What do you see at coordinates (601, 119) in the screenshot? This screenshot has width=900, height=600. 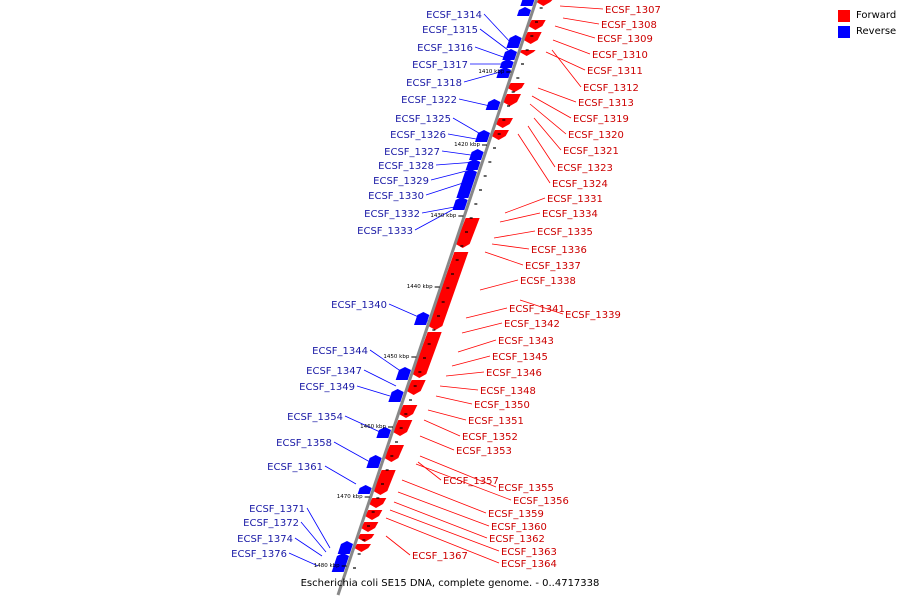 I see `forward-gene-label: ECSF_1319` at bounding box center [601, 119].